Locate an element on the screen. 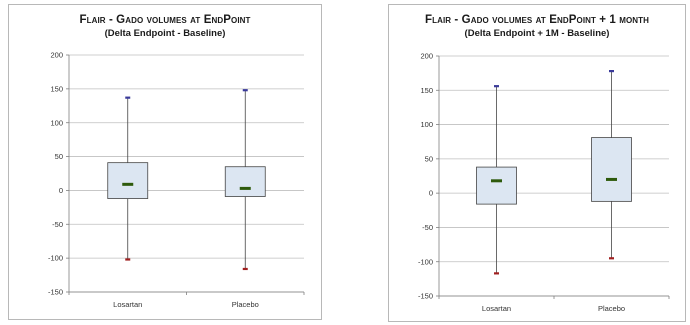 This screenshot has width=690, height=325. chart-subtitle: (Delta Endpoint + 1M - Baseline) is located at coordinates (537, 33).